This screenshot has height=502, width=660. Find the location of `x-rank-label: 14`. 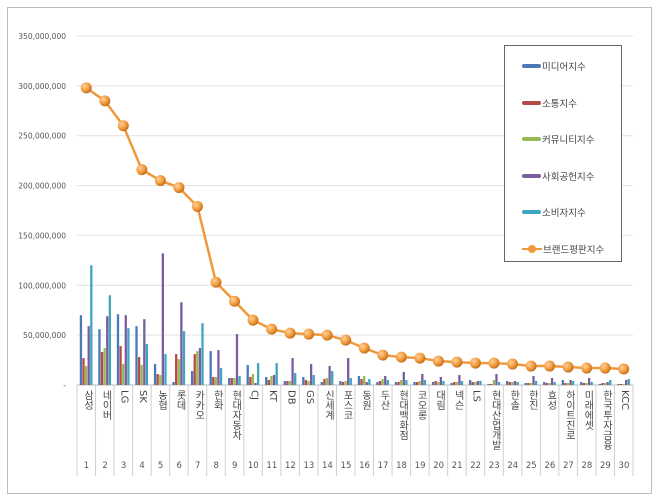

x-rank-label: 14 is located at coordinates (327, 466).